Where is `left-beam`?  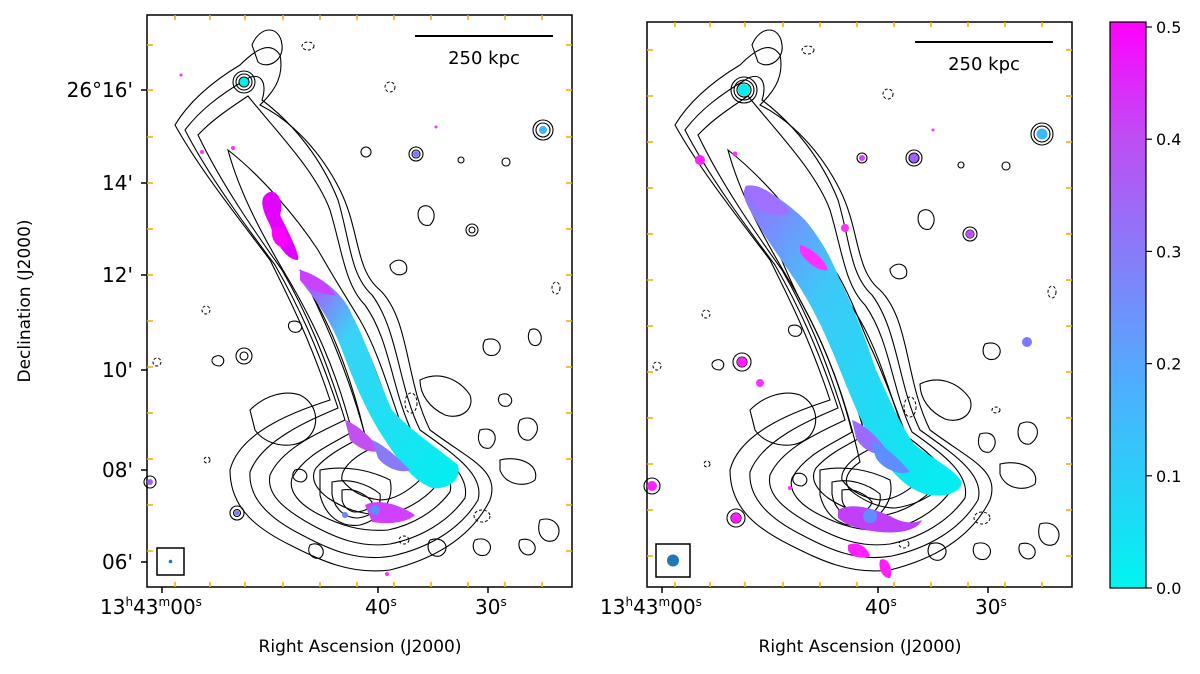 left-beam is located at coordinates (170, 561).